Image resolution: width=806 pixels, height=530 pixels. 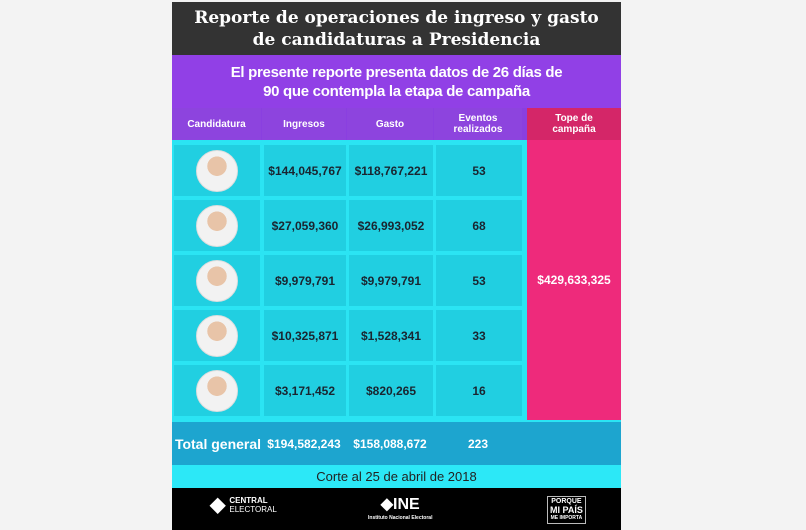 I want to click on logo-text: Instituto Nacional Electoral, so click(x=400, y=518).